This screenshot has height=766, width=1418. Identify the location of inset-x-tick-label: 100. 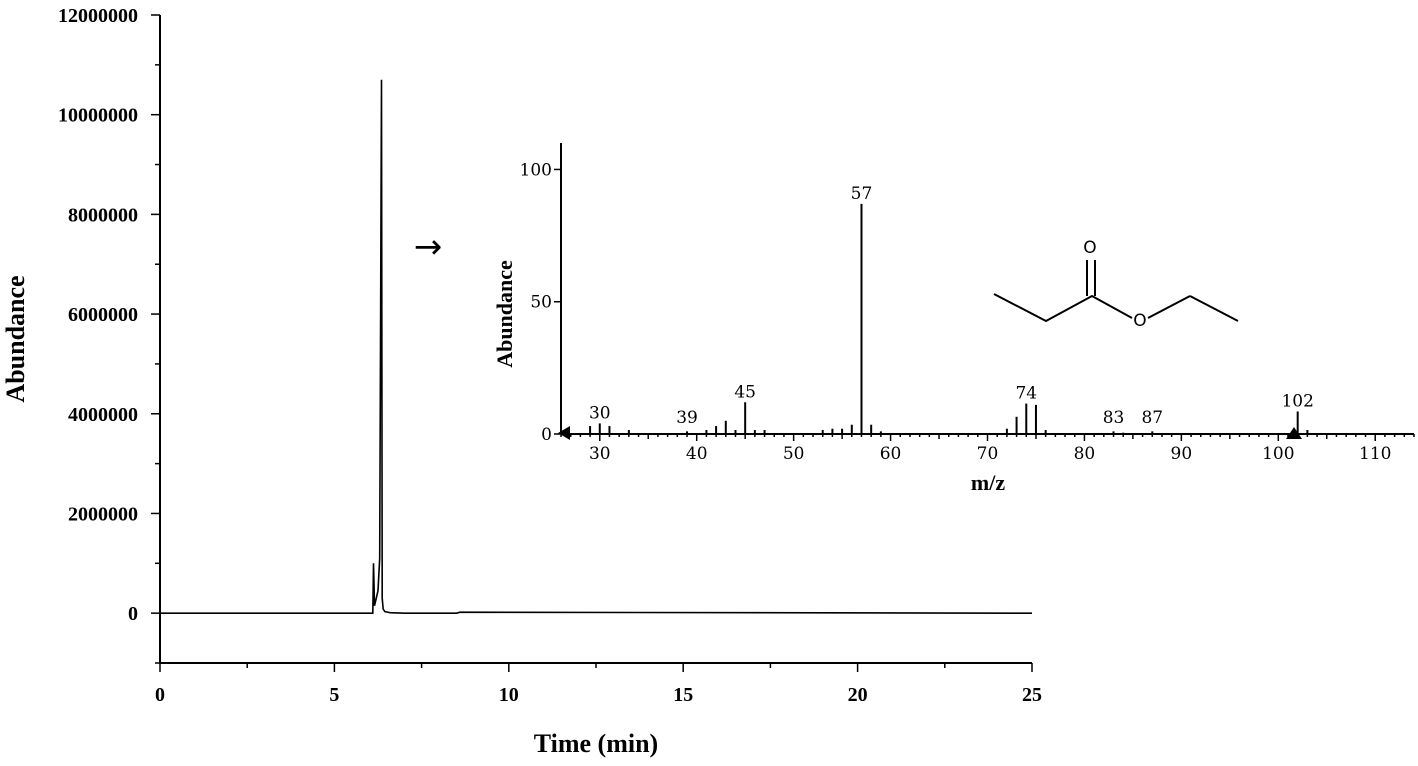
(1278, 454).